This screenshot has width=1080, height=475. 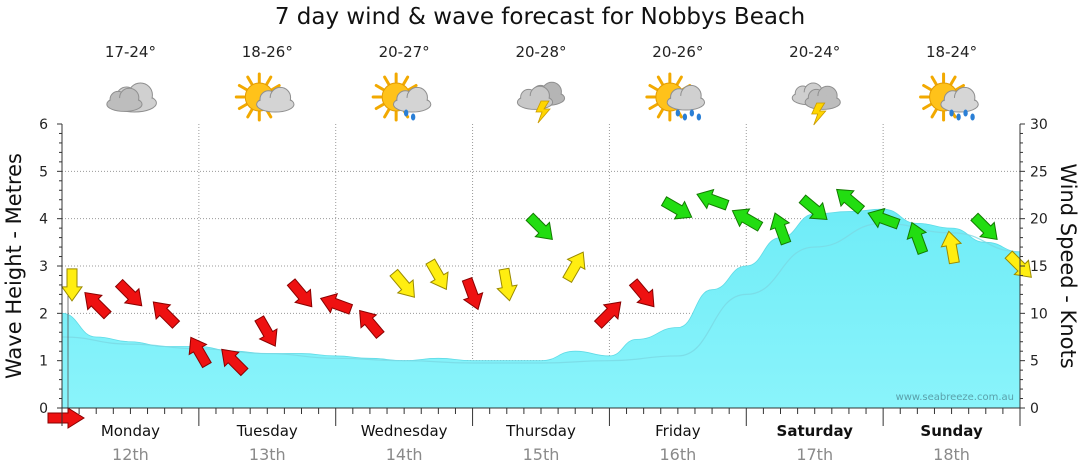 I want to click on sun-showers-icon, so click(x=401, y=97).